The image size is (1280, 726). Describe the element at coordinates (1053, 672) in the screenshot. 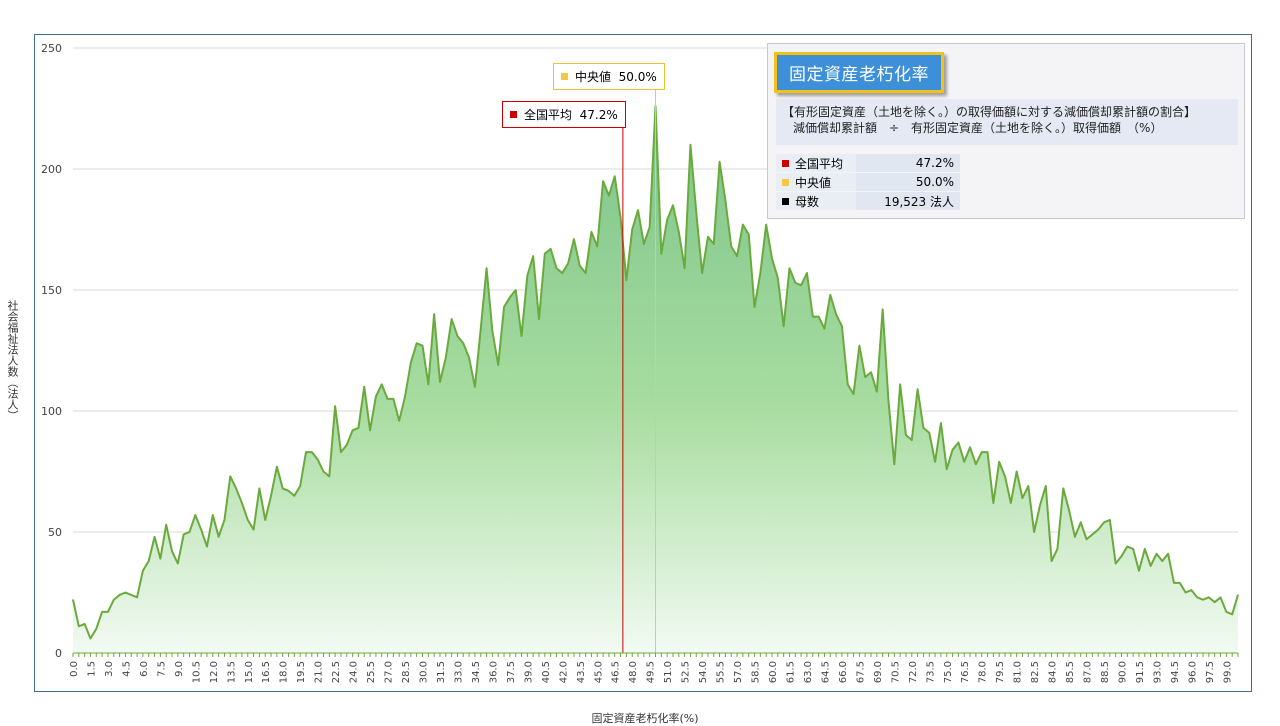

I see `x-tick-label: 84.0` at that location.